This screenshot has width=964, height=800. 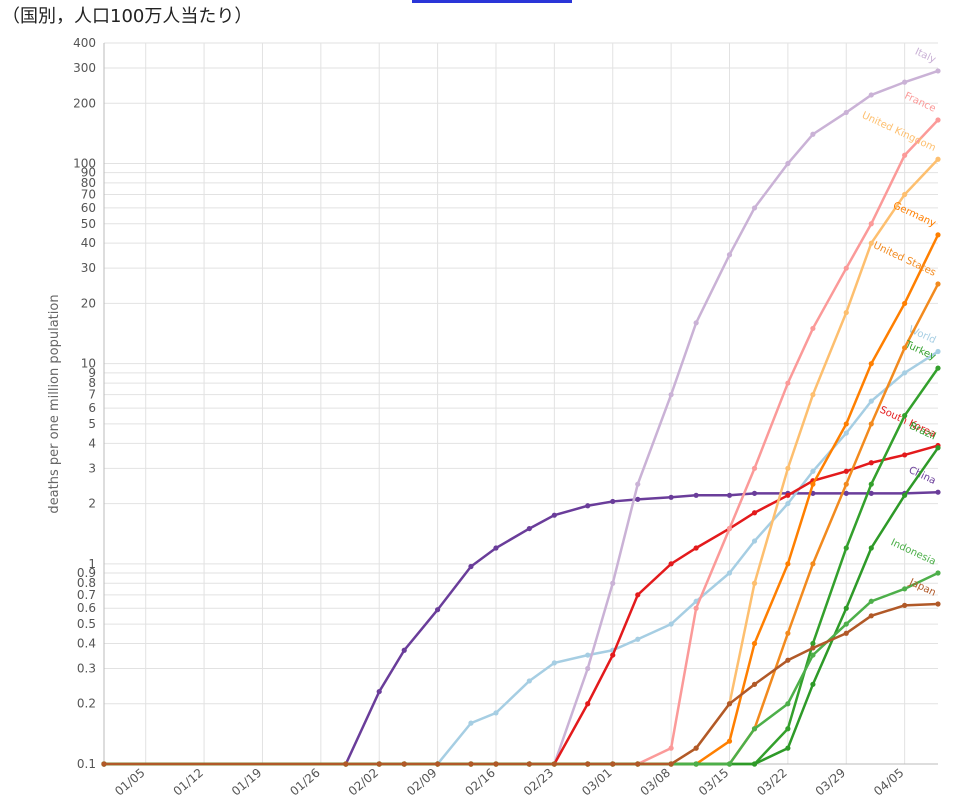 I want to click on y-tick-label: 9, so click(x=92, y=373).